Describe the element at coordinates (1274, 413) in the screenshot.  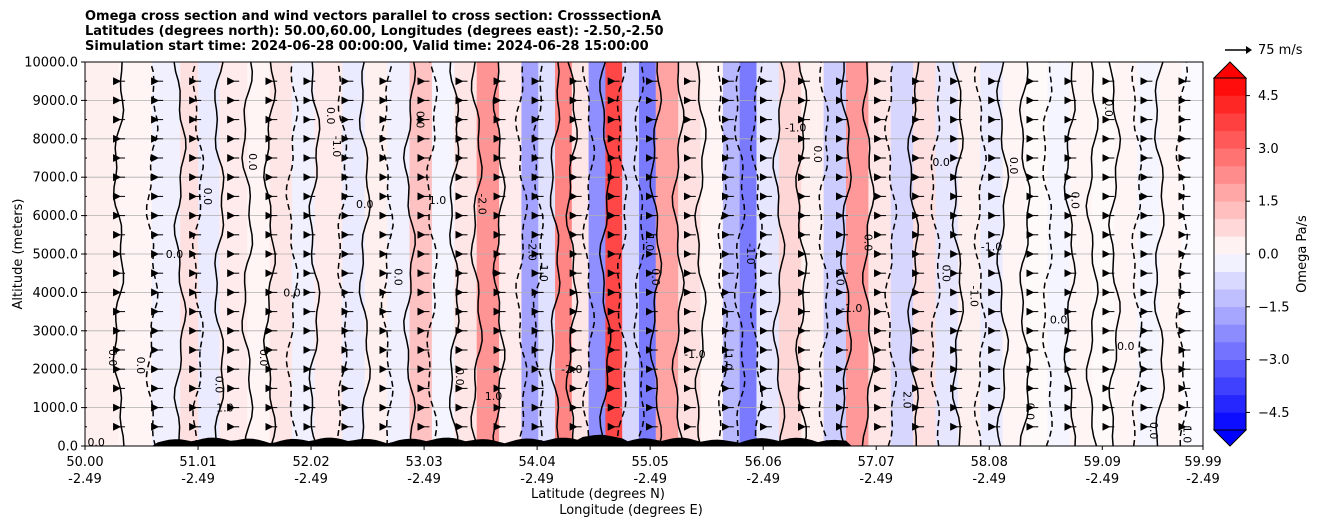
I see `colorbar-tick-label: −4.5` at that location.